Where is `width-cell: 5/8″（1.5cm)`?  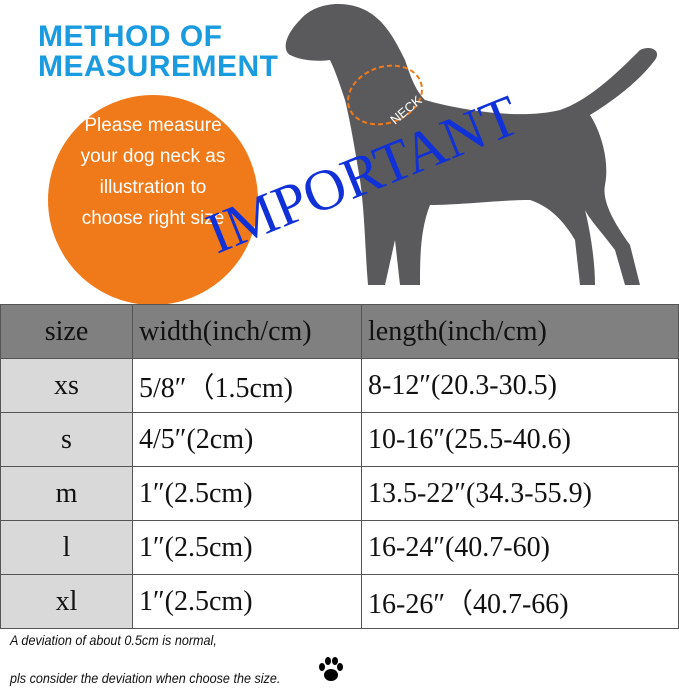 width-cell: 5/8″（1.5cm) is located at coordinates (247, 385).